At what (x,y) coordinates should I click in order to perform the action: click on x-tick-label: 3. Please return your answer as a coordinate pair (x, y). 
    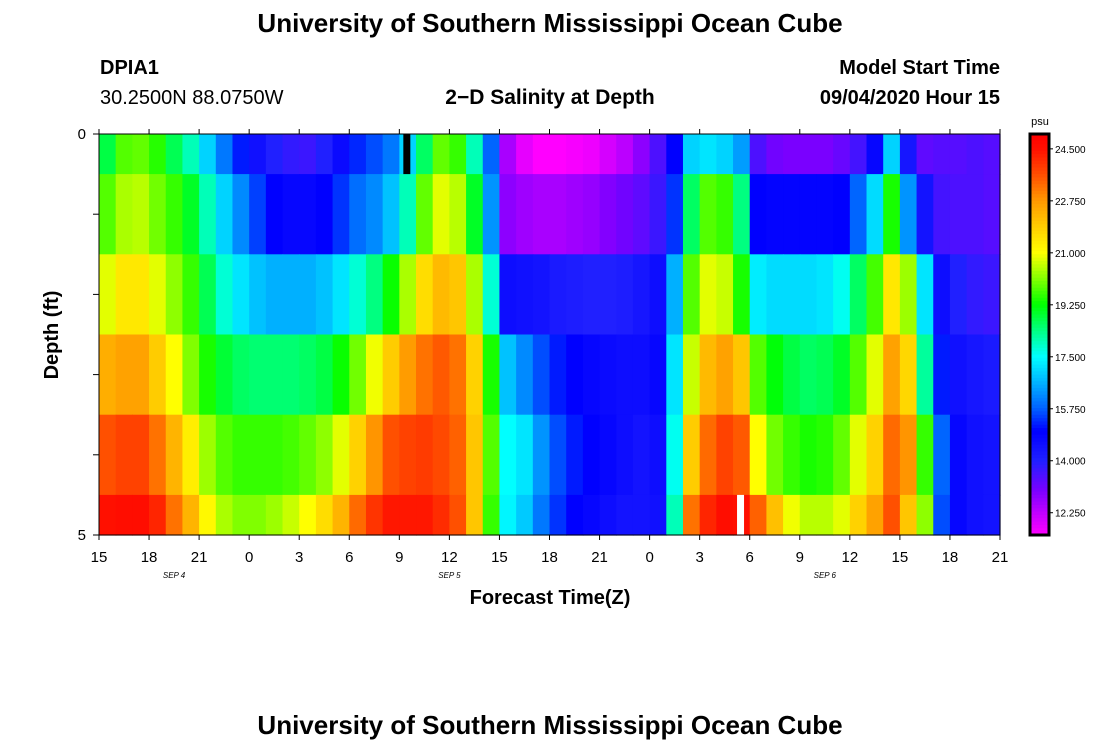
    Looking at the image, I should click on (299, 557).